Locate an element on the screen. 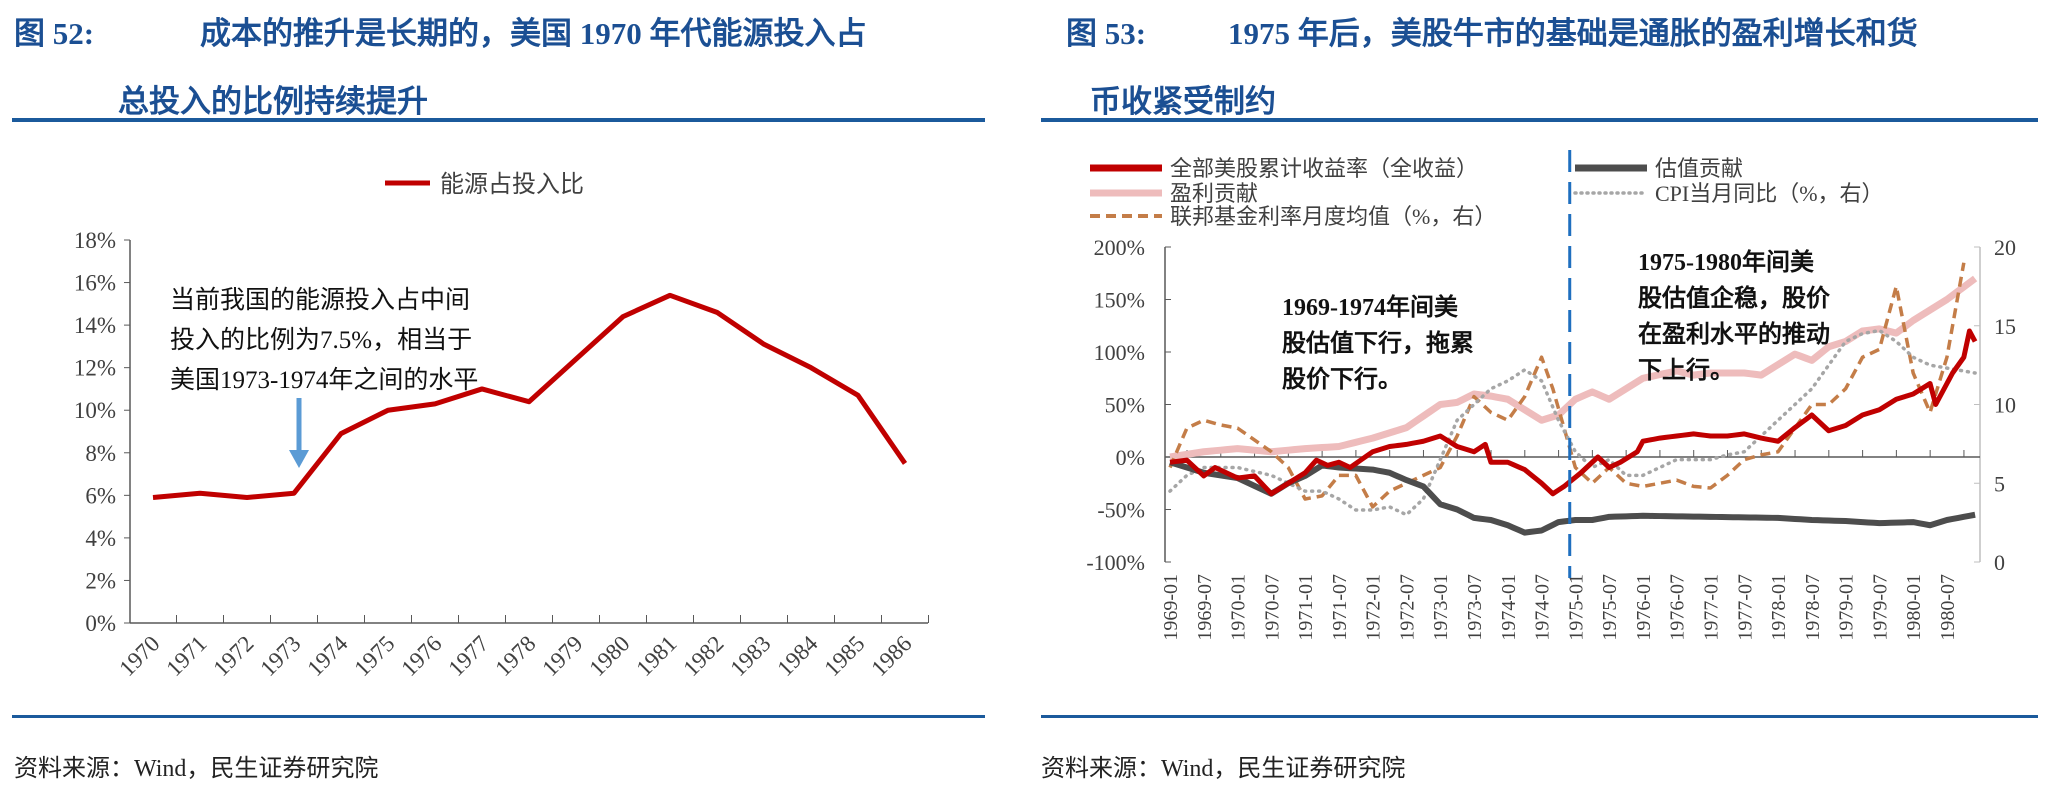 Image resolution: width=2049 pixels, height=787 pixels. right-legend-label: 盈利贡献 is located at coordinates (1214, 193).